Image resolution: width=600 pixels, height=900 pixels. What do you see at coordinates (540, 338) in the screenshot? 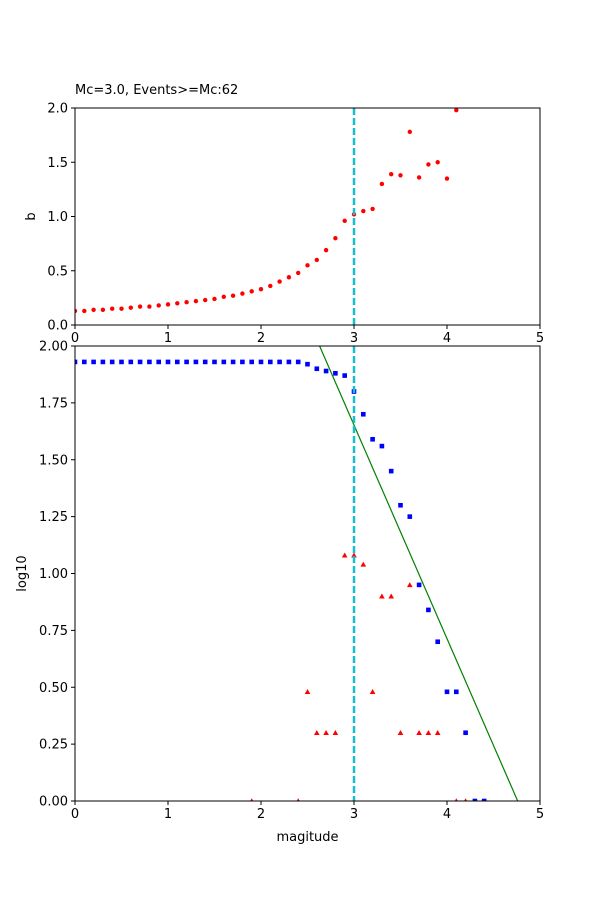
I see `x-tick-label: 5` at bounding box center [540, 338].